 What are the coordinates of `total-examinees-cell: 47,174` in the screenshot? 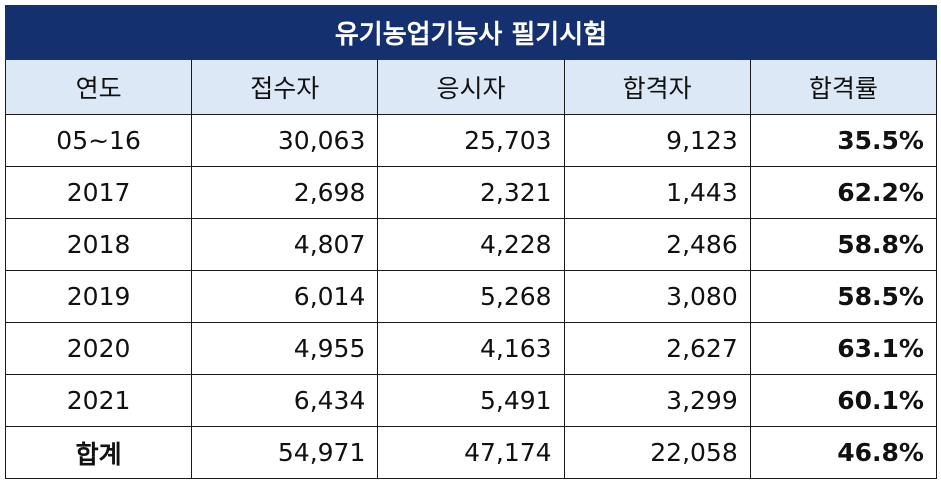 It's located at (471, 452).